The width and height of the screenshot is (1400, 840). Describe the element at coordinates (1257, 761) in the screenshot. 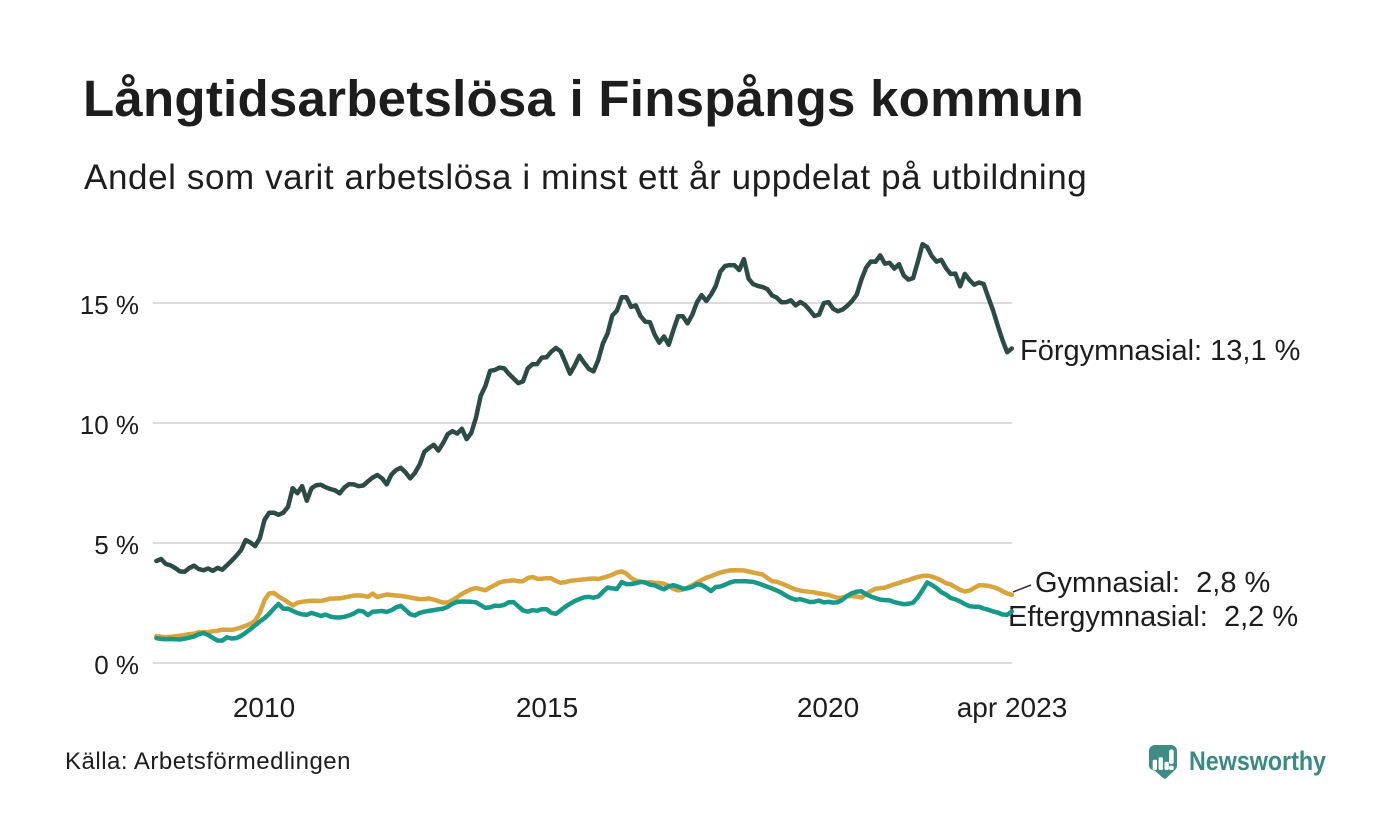

I see `svg-text: Newsworthy` at that location.